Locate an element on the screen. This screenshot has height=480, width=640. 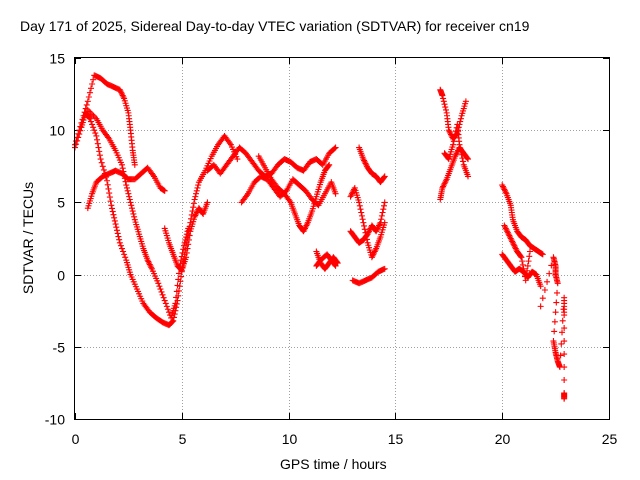
y-tick-label: 10 is located at coordinates (57, 131).